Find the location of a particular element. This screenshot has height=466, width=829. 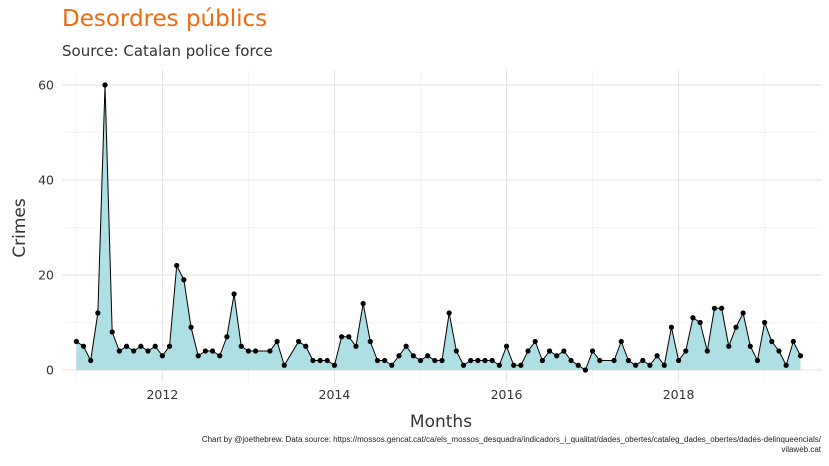

y-axis-title: Crimes is located at coordinates (20, 228).